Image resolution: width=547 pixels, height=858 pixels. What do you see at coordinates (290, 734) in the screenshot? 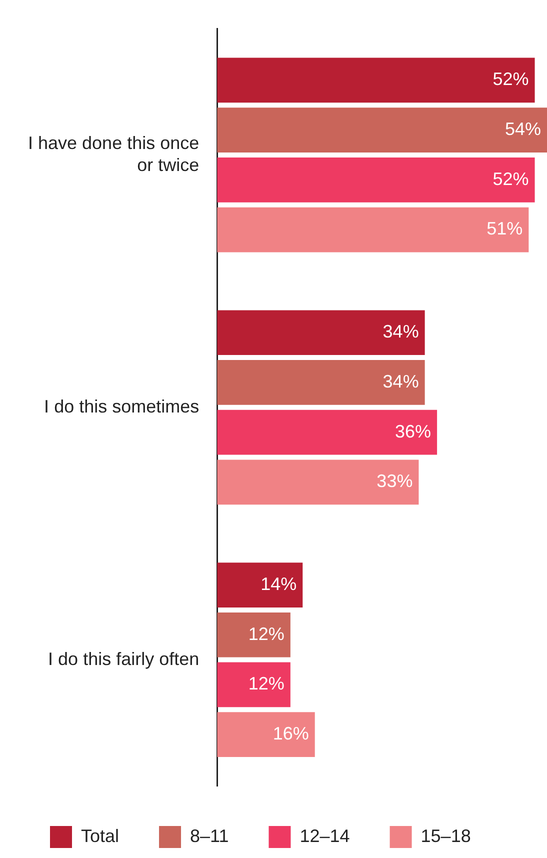
I see `data-label: 16%` at bounding box center [290, 734].